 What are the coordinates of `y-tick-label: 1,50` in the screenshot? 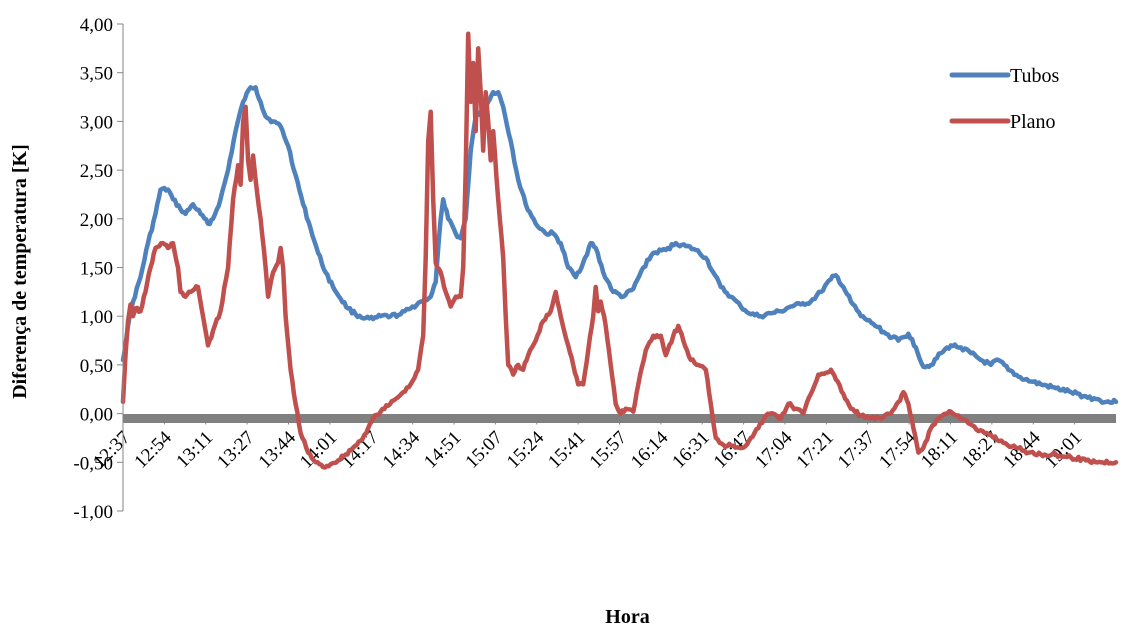 It's located at (96, 269).